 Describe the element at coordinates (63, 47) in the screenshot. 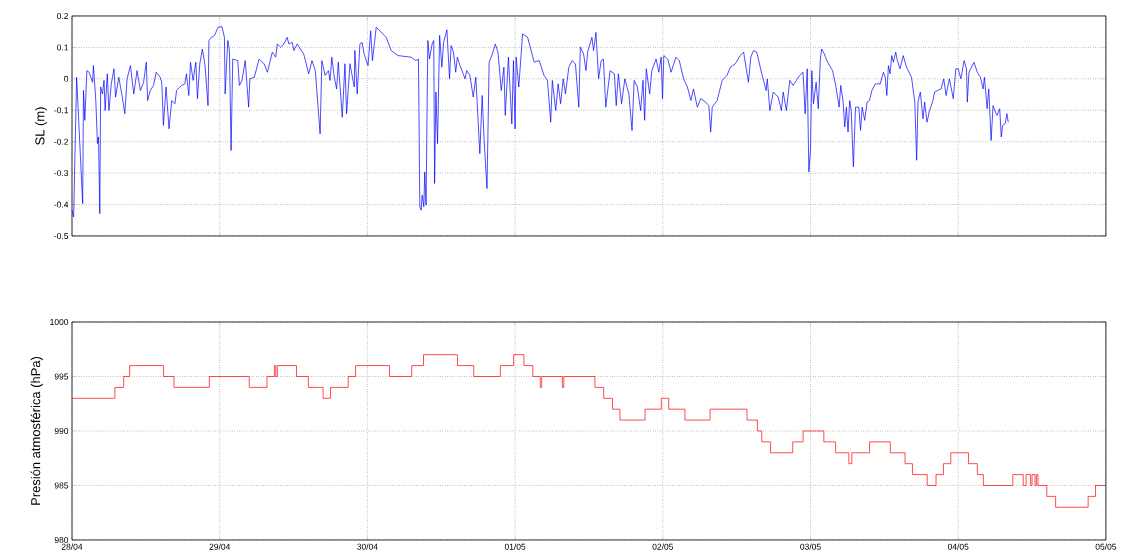

I see `y-tick-label: 0.1` at that location.